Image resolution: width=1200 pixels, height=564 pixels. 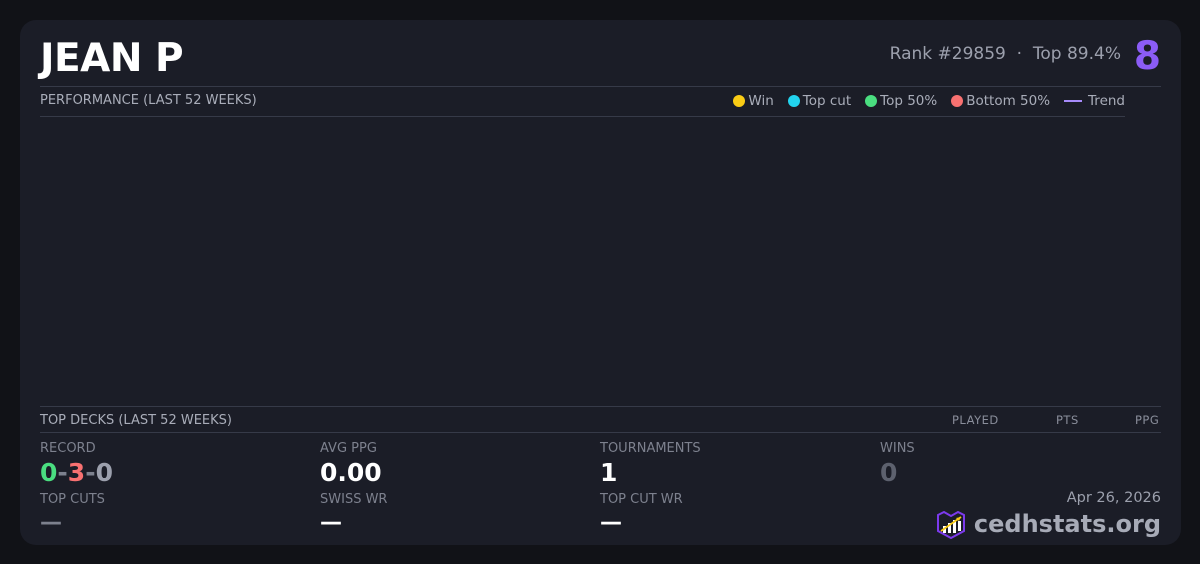 I want to click on brand: cedhstats.org, so click(x=1048, y=524).